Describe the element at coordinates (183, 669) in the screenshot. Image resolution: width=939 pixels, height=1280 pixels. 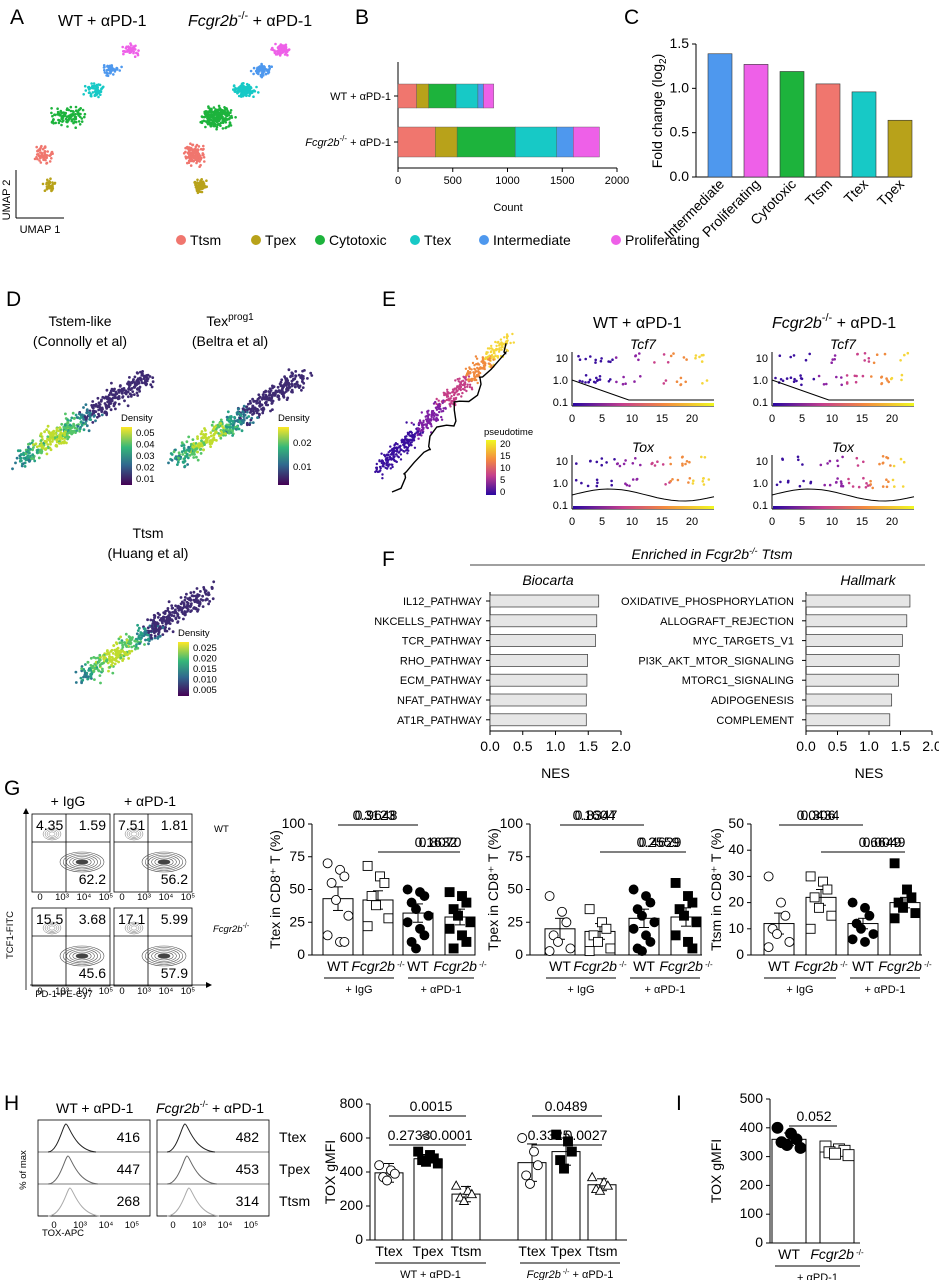
I see `density-colorbar` at that location.